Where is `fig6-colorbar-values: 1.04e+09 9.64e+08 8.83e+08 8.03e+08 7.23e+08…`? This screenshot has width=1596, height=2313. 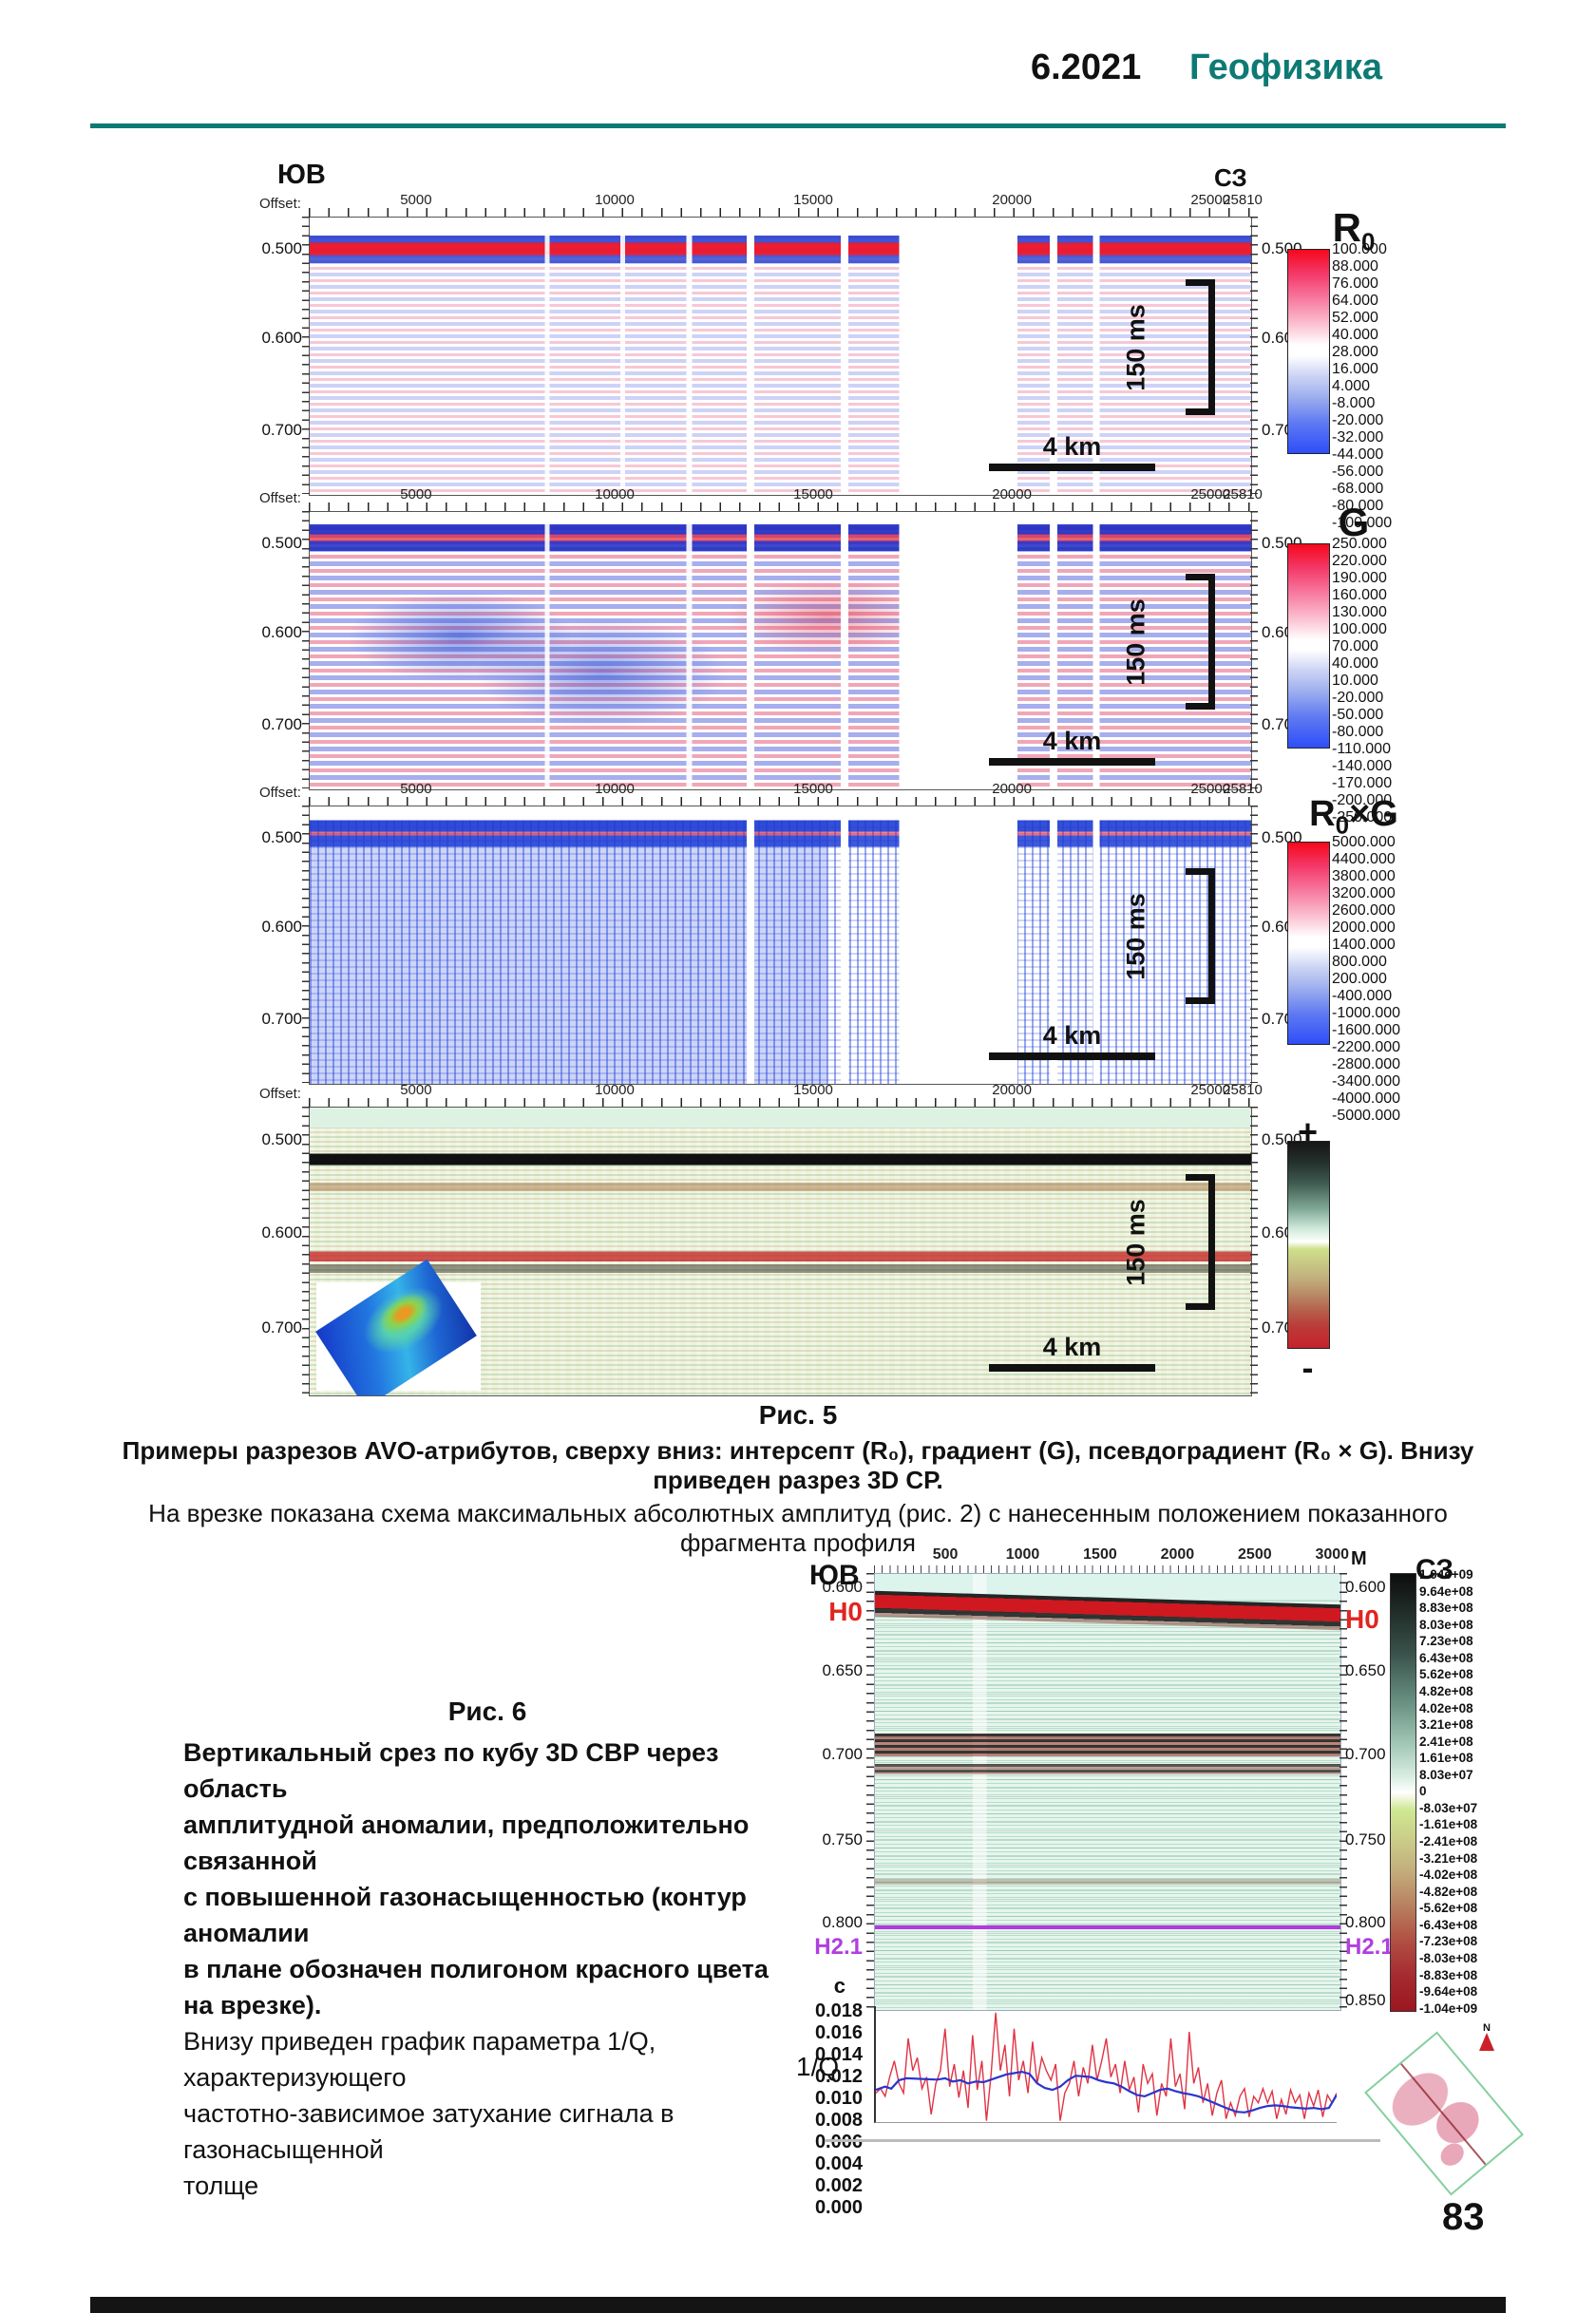 fig6-colorbar-values: 1.04e+09 9.64e+08 8.83e+08 8.03e+08 7.23e+08… is located at coordinates (1464, 1791).